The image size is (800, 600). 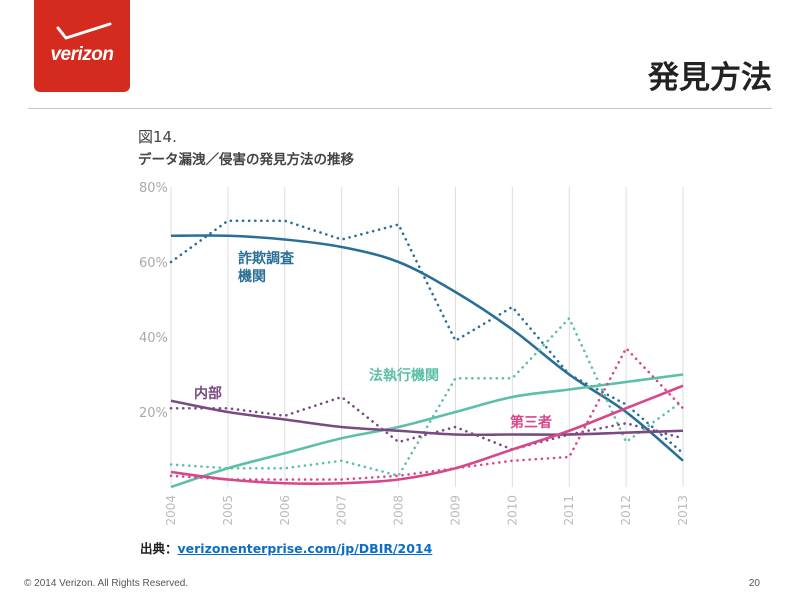 What do you see at coordinates (228, 510) in the screenshot?
I see `x-tick-label: 2005` at bounding box center [228, 510].